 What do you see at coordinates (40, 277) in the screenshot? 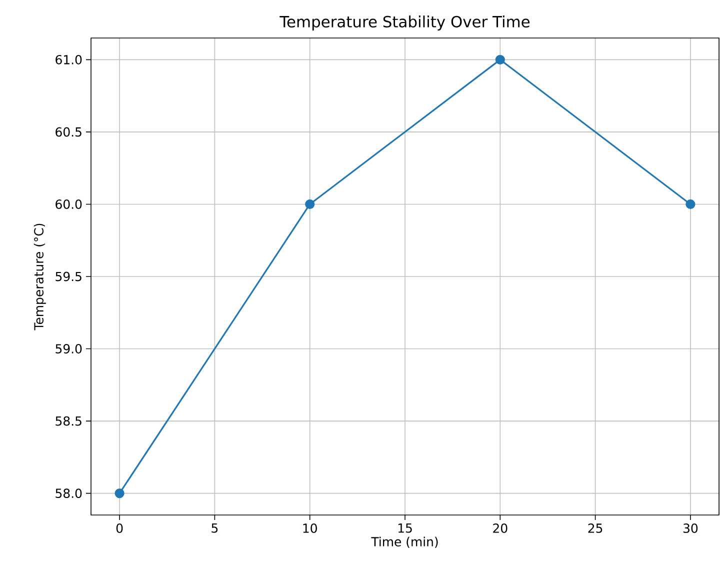
I see `y-axis-title: Temperature (°C)` at bounding box center [40, 277].